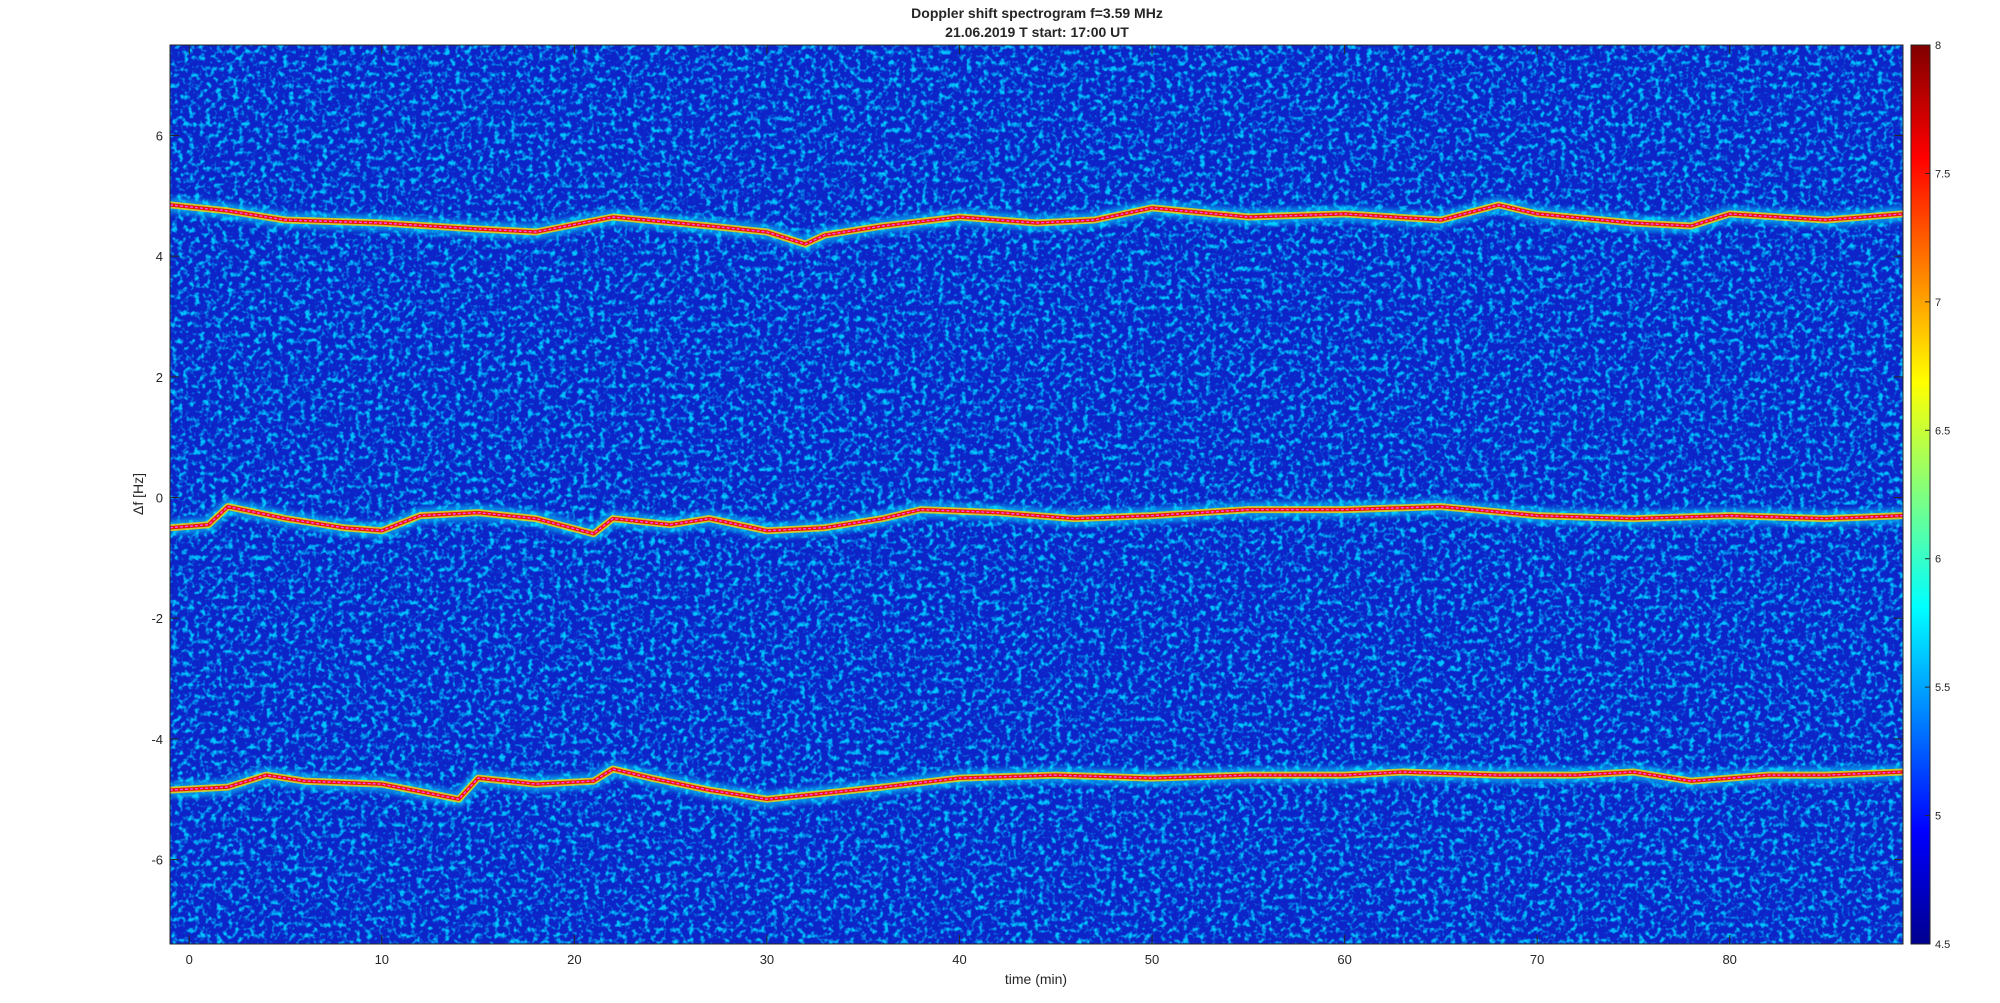  Describe the element at coordinates (1037, 32) in the screenshot. I see `chart-subtitle: 21.06.2019 T start: 17:00 UT` at that location.